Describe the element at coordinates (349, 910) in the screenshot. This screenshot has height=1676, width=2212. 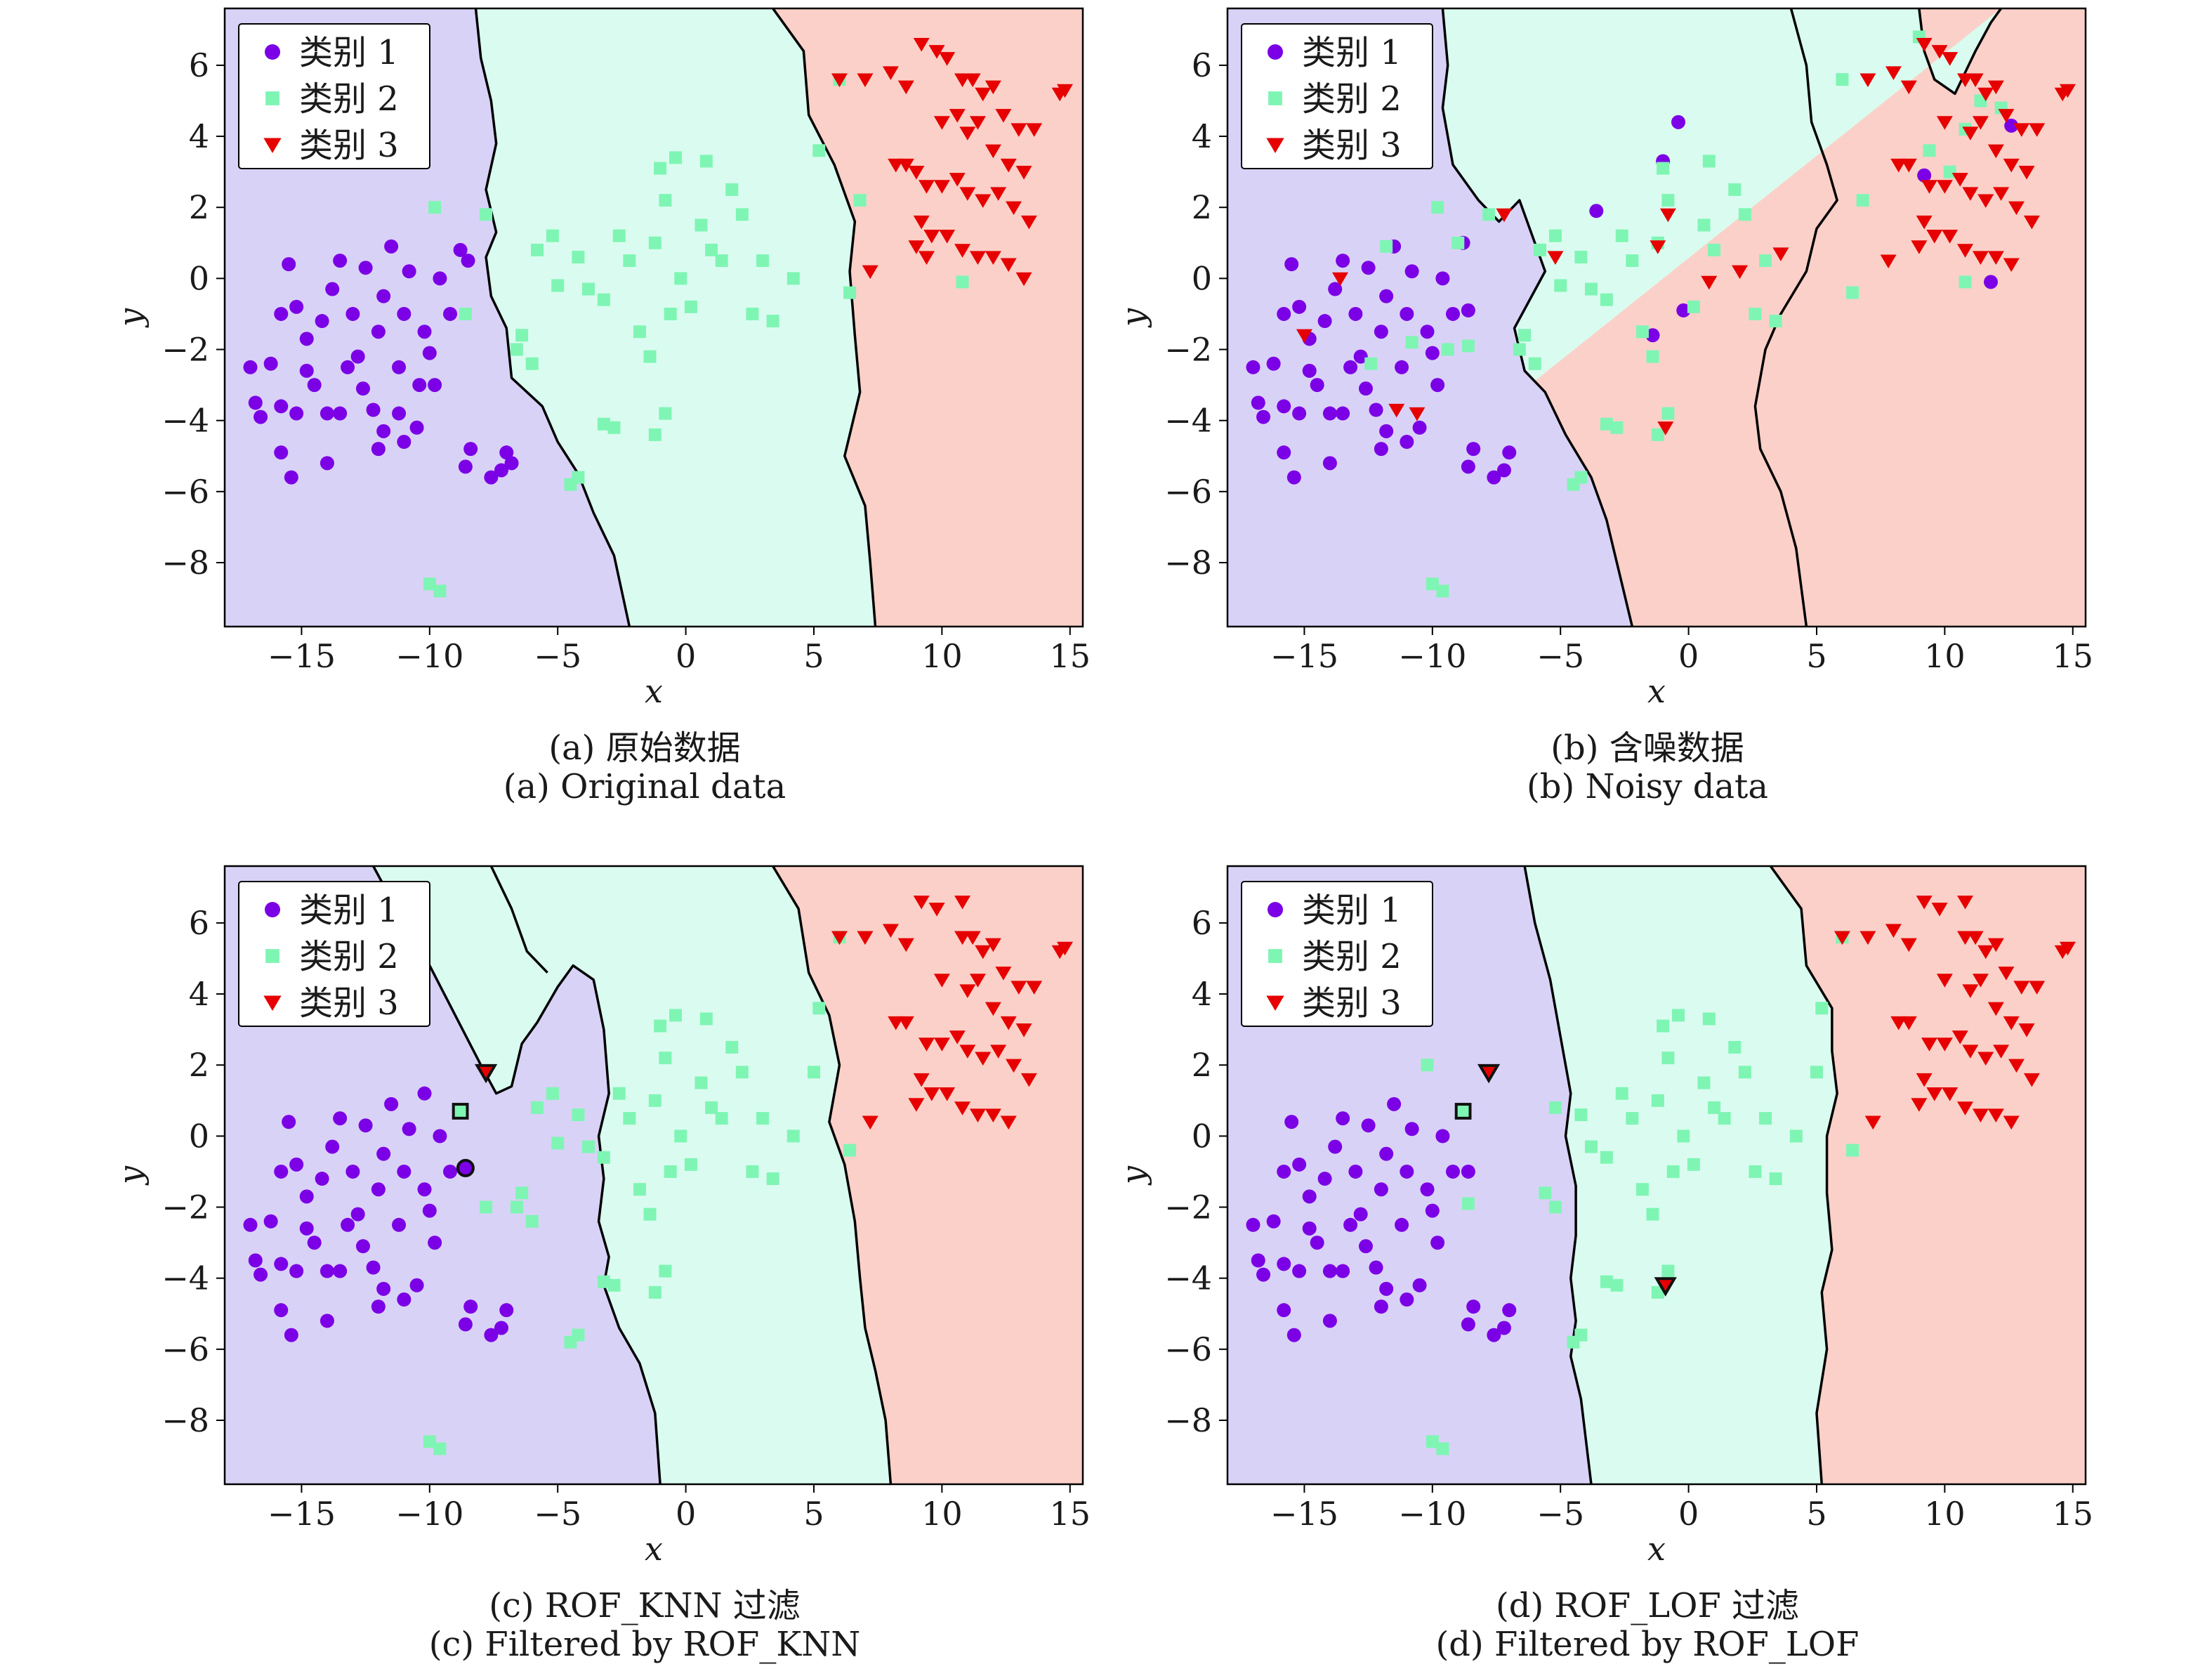
I see `legend-label-class-1: 类别 1` at that location.